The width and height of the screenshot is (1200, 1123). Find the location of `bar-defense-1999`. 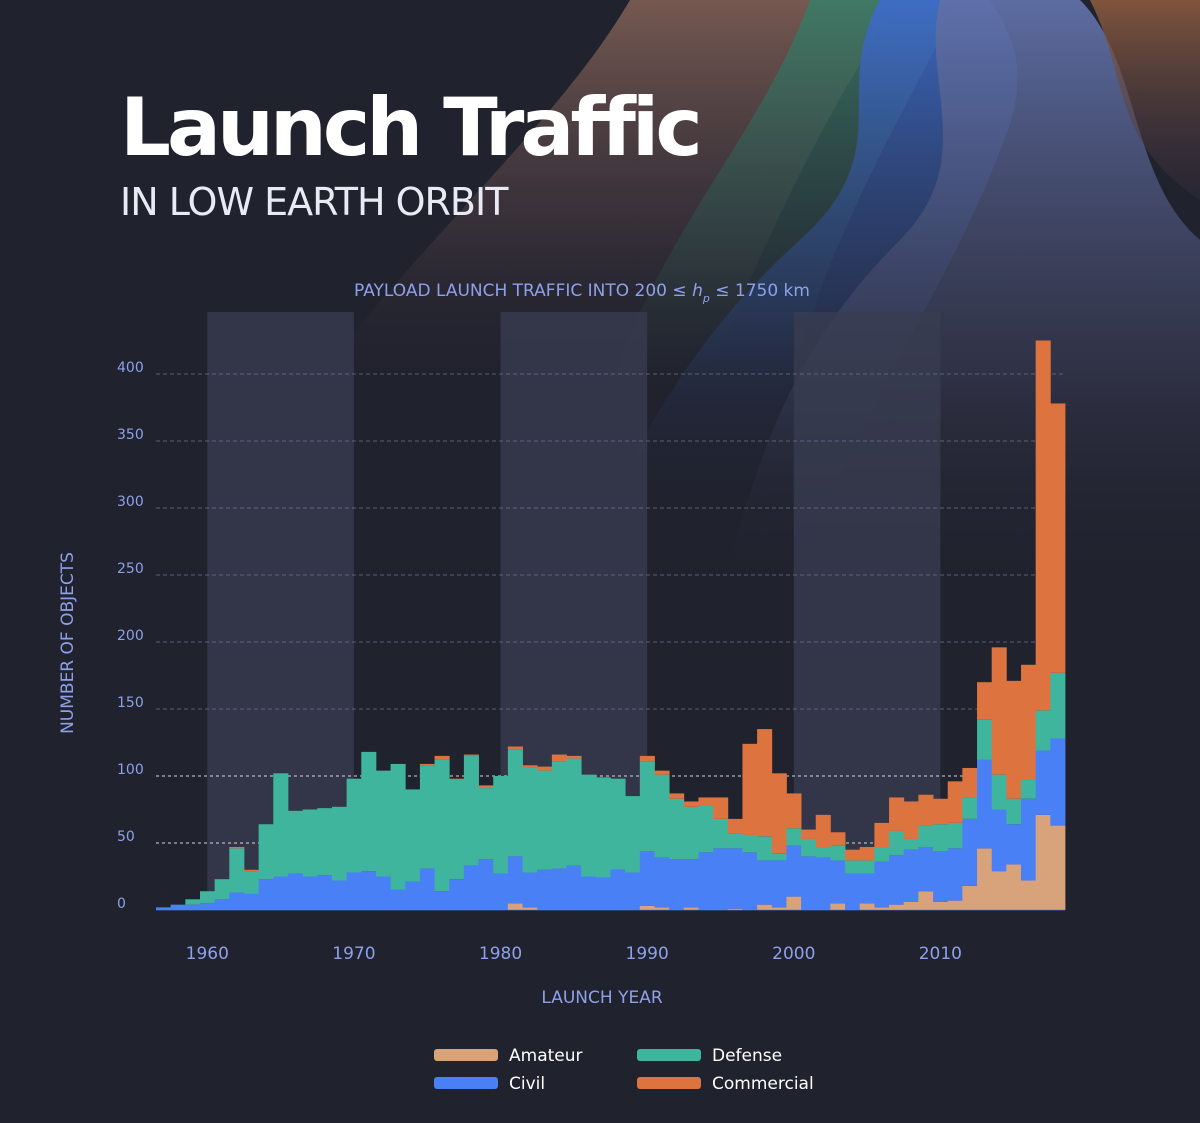

bar-defense-1999 is located at coordinates (779, 857).